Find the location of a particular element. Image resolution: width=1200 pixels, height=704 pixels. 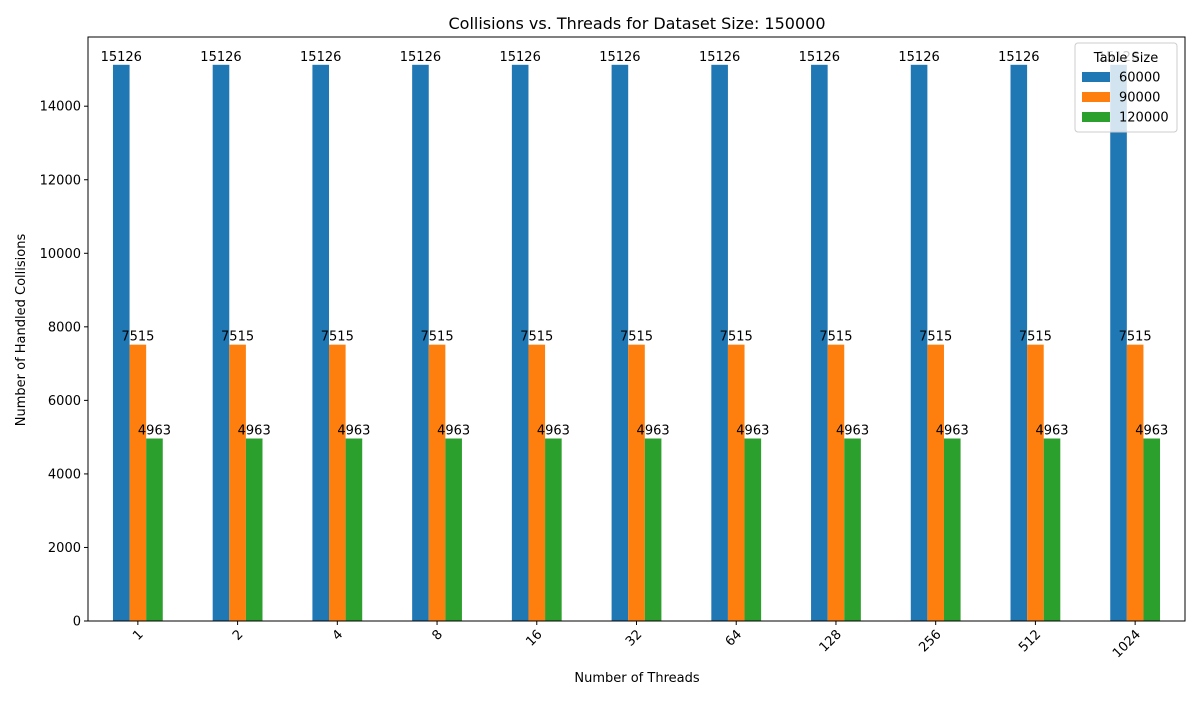

x-tick-label-256: 256 is located at coordinates (930, 641).